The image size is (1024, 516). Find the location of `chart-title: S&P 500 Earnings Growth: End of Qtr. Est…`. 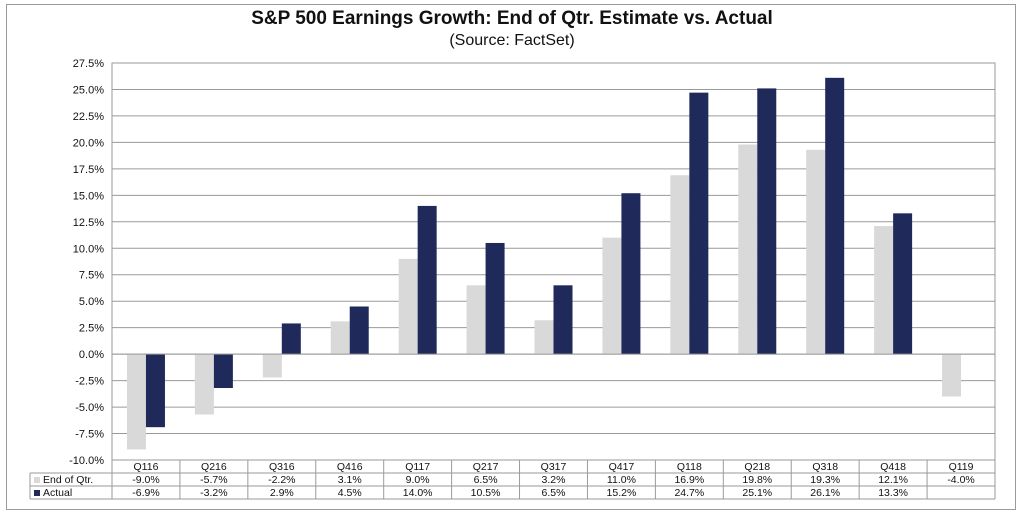

chart-title: S&P 500 Earnings Growth: End of Qtr. Est… is located at coordinates (512, 18).